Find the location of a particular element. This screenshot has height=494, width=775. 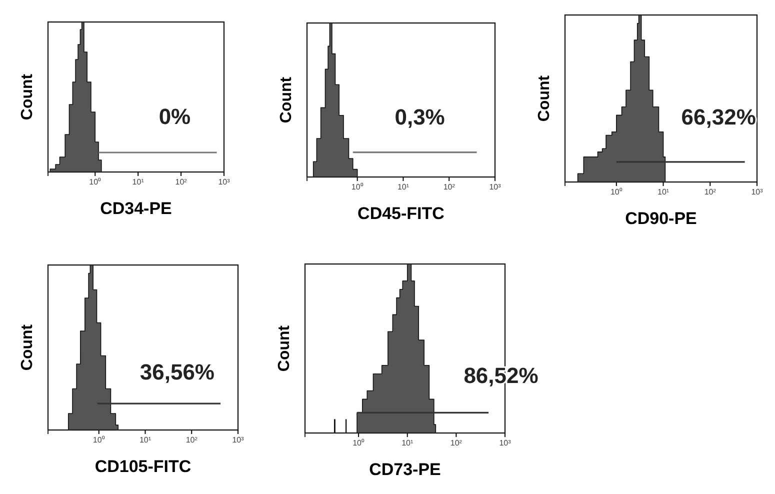

x-axis-title: CD45-FITC is located at coordinates (401, 213).